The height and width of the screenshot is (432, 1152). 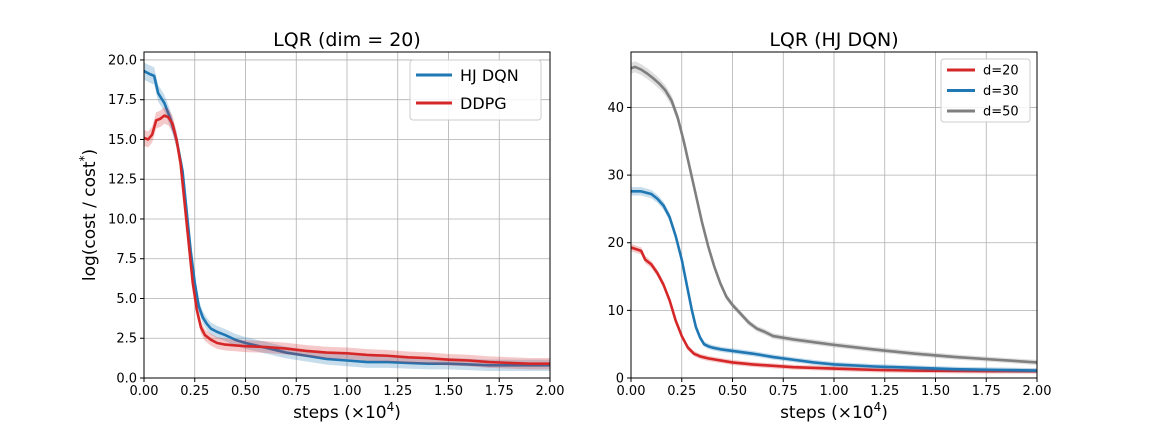 What do you see at coordinates (833, 40) in the screenshot?
I see `chart-title: LQR (HJ DQN)` at bounding box center [833, 40].